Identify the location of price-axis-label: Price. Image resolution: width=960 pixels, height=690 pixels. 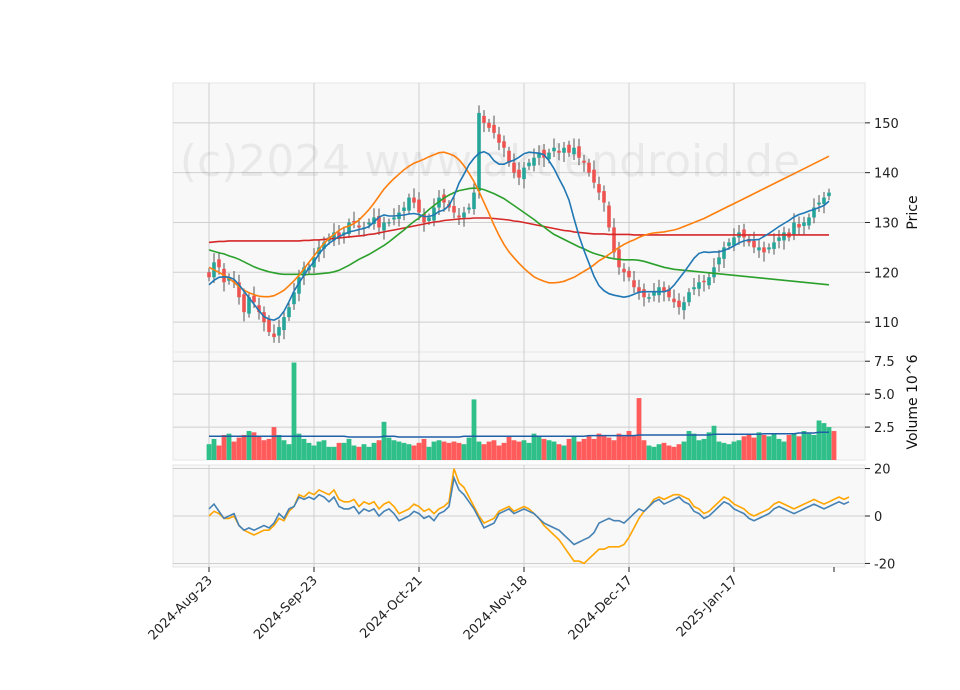
(913, 212).